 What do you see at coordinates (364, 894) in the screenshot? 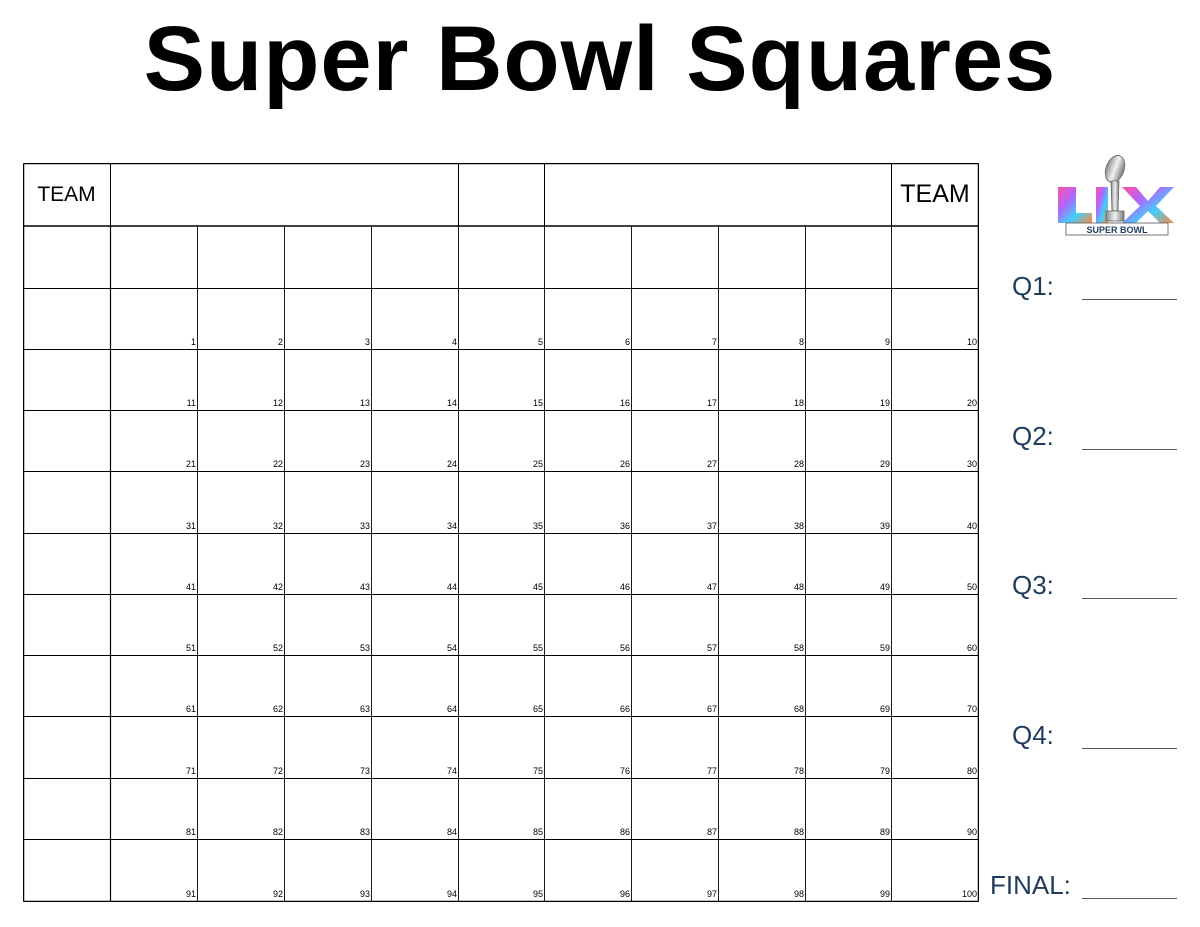
I see `square-number: 93` at bounding box center [364, 894].